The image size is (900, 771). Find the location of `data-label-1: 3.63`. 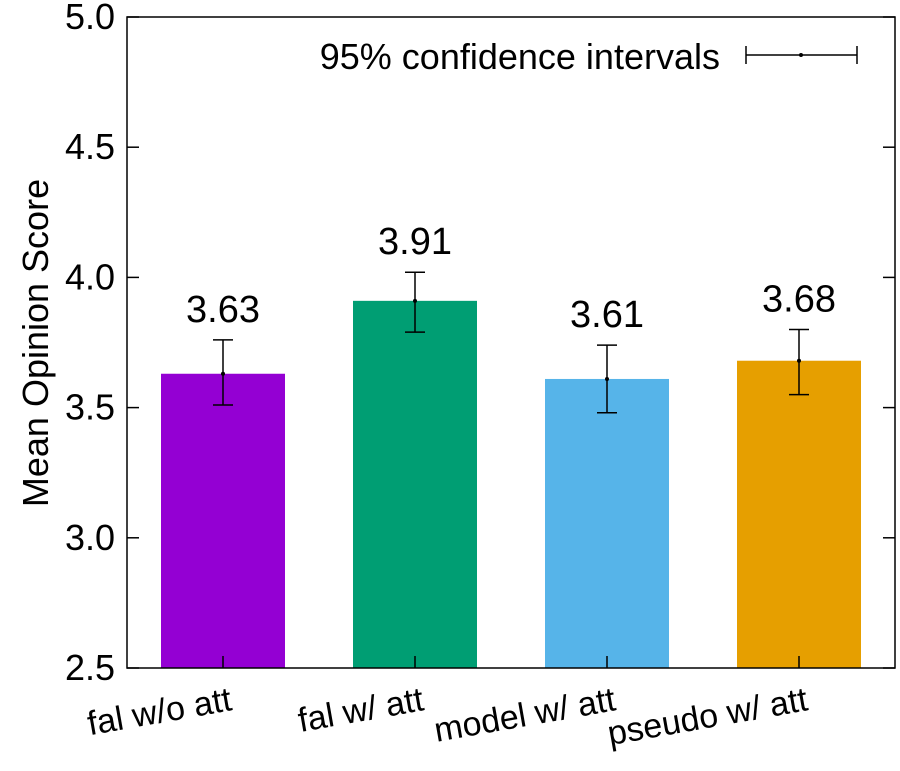

data-label-1: 3.63 is located at coordinates (223, 310).